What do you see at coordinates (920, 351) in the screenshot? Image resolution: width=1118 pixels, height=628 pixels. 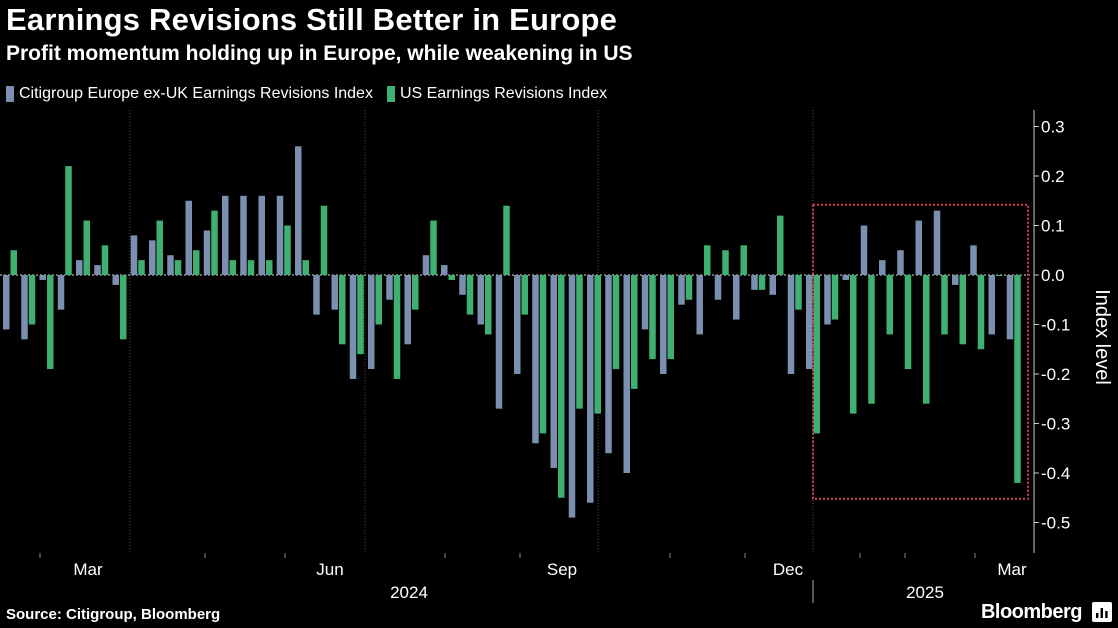 I see `highlight-box` at bounding box center [920, 351].